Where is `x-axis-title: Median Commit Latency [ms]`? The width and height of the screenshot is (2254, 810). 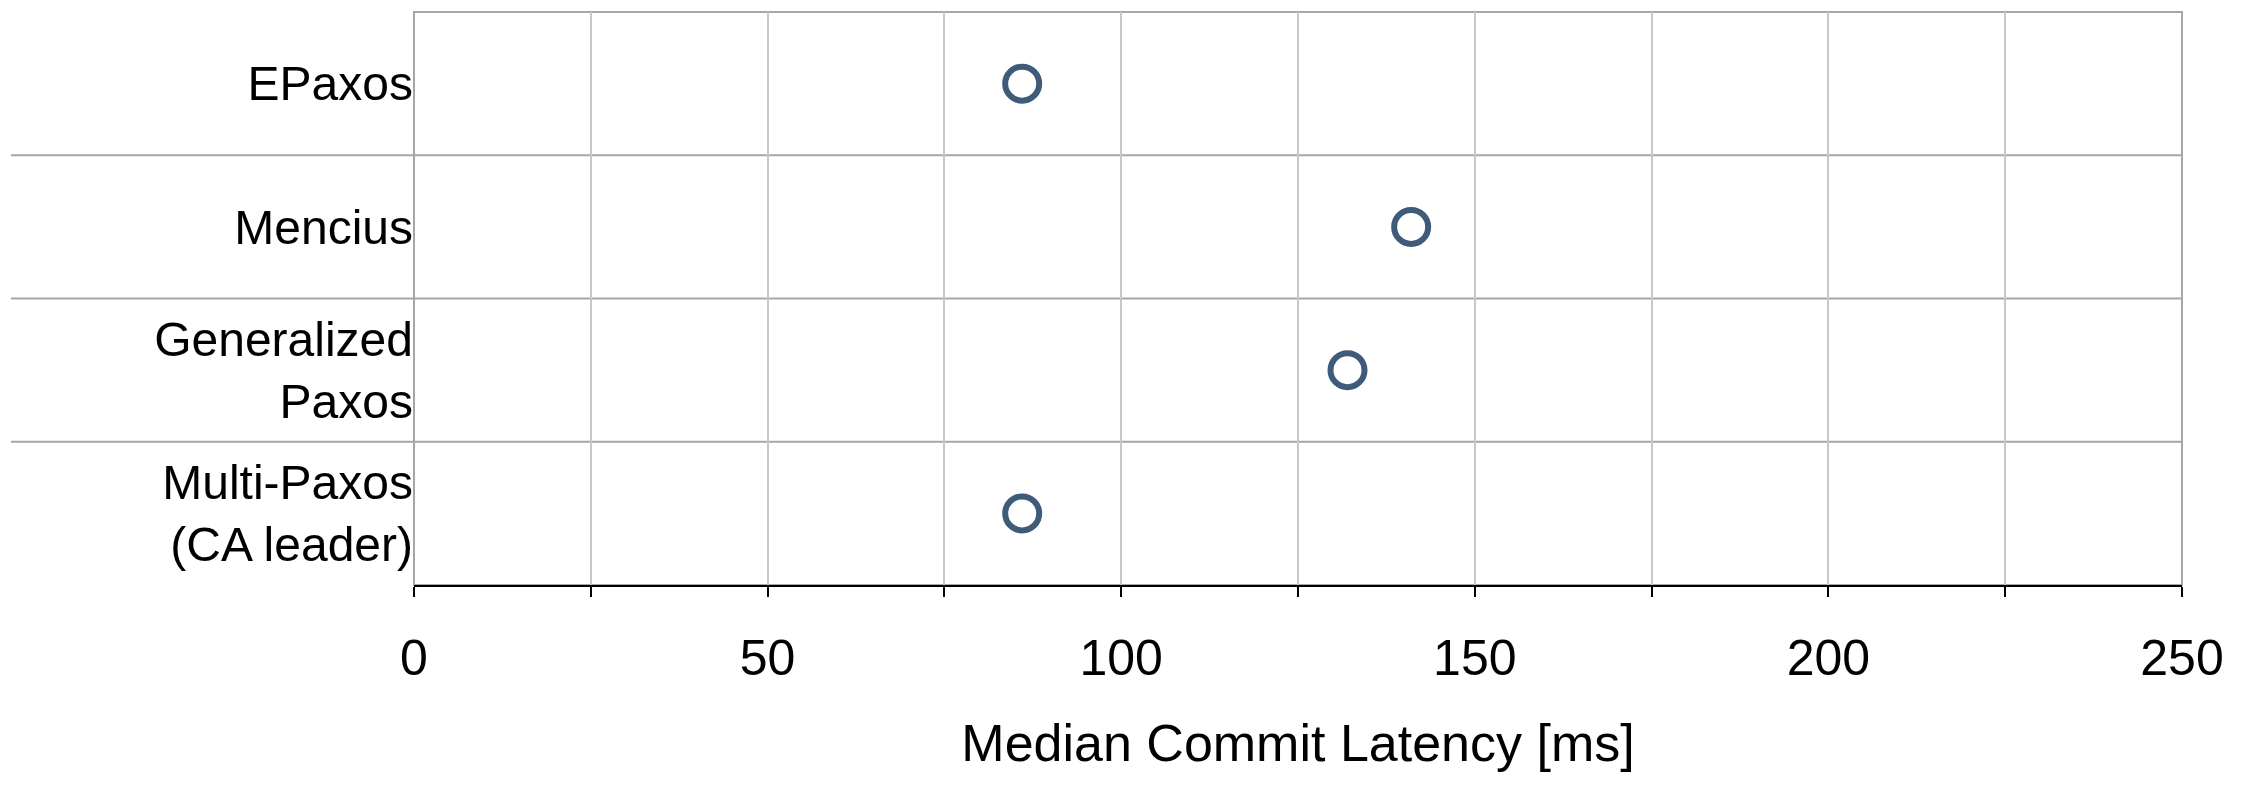
x-axis-title: Median Commit Latency [ms] is located at coordinates (1298, 743).